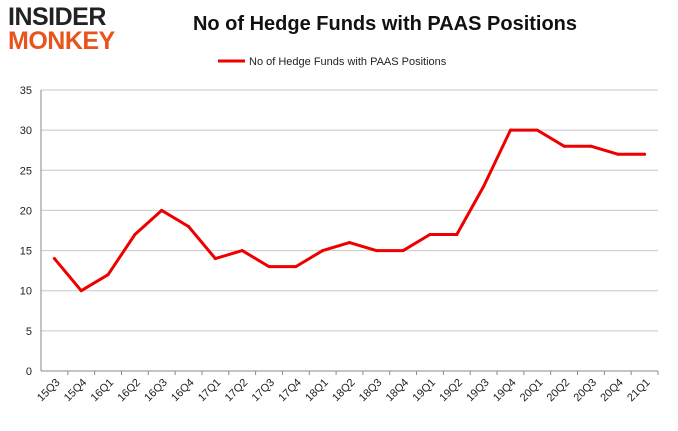  I want to click on y-tick-label: 30, so click(26, 131).